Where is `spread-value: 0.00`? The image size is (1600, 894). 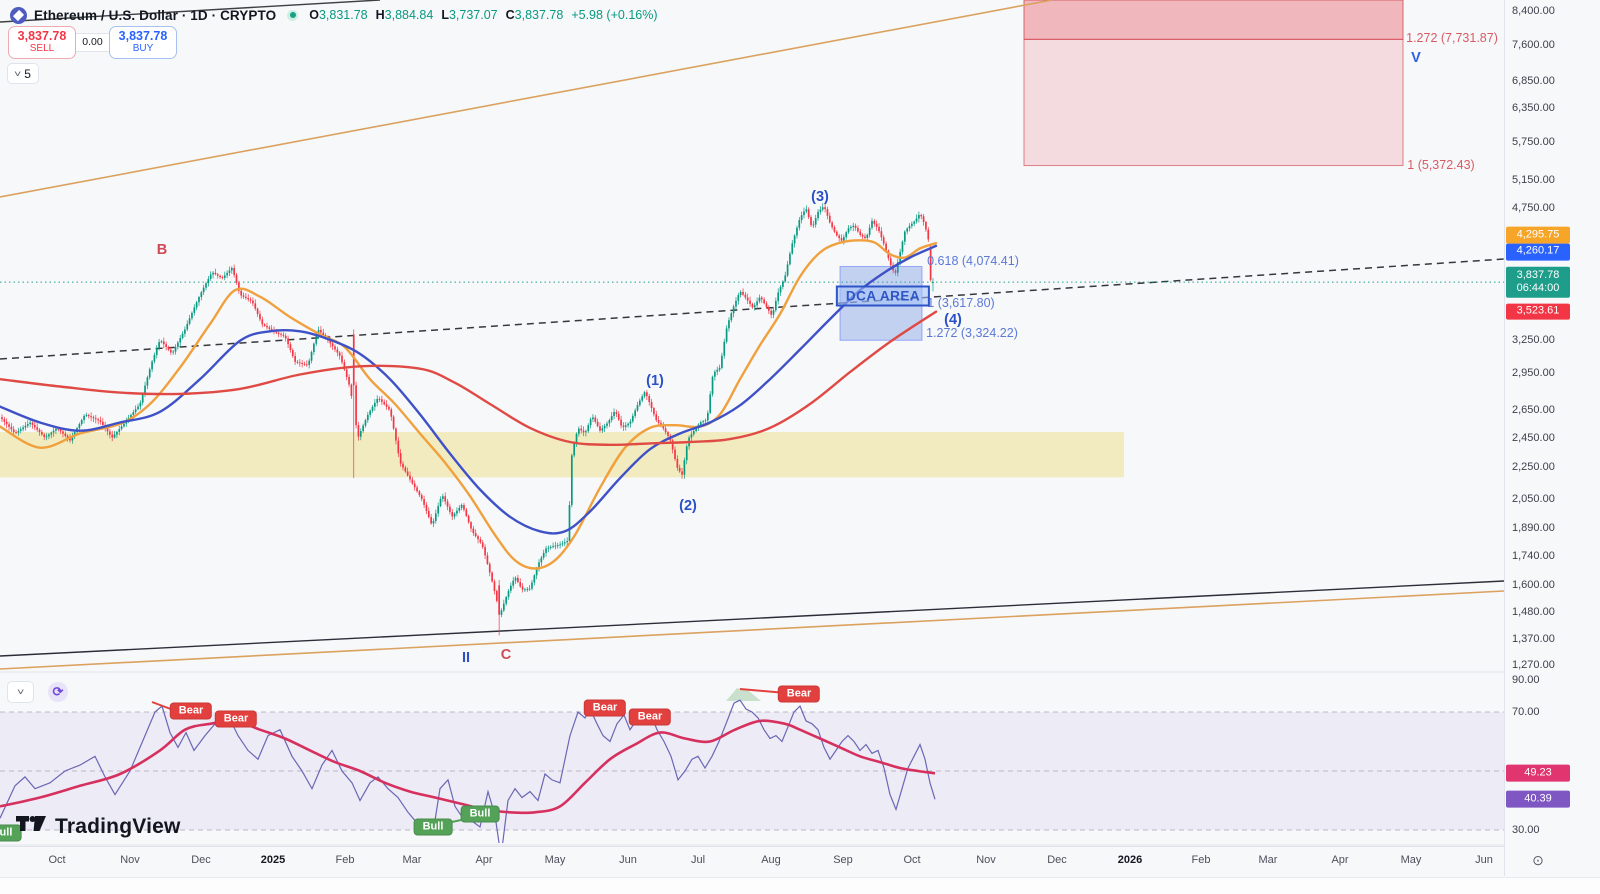
spread-value: 0.00 is located at coordinates (92, 42).